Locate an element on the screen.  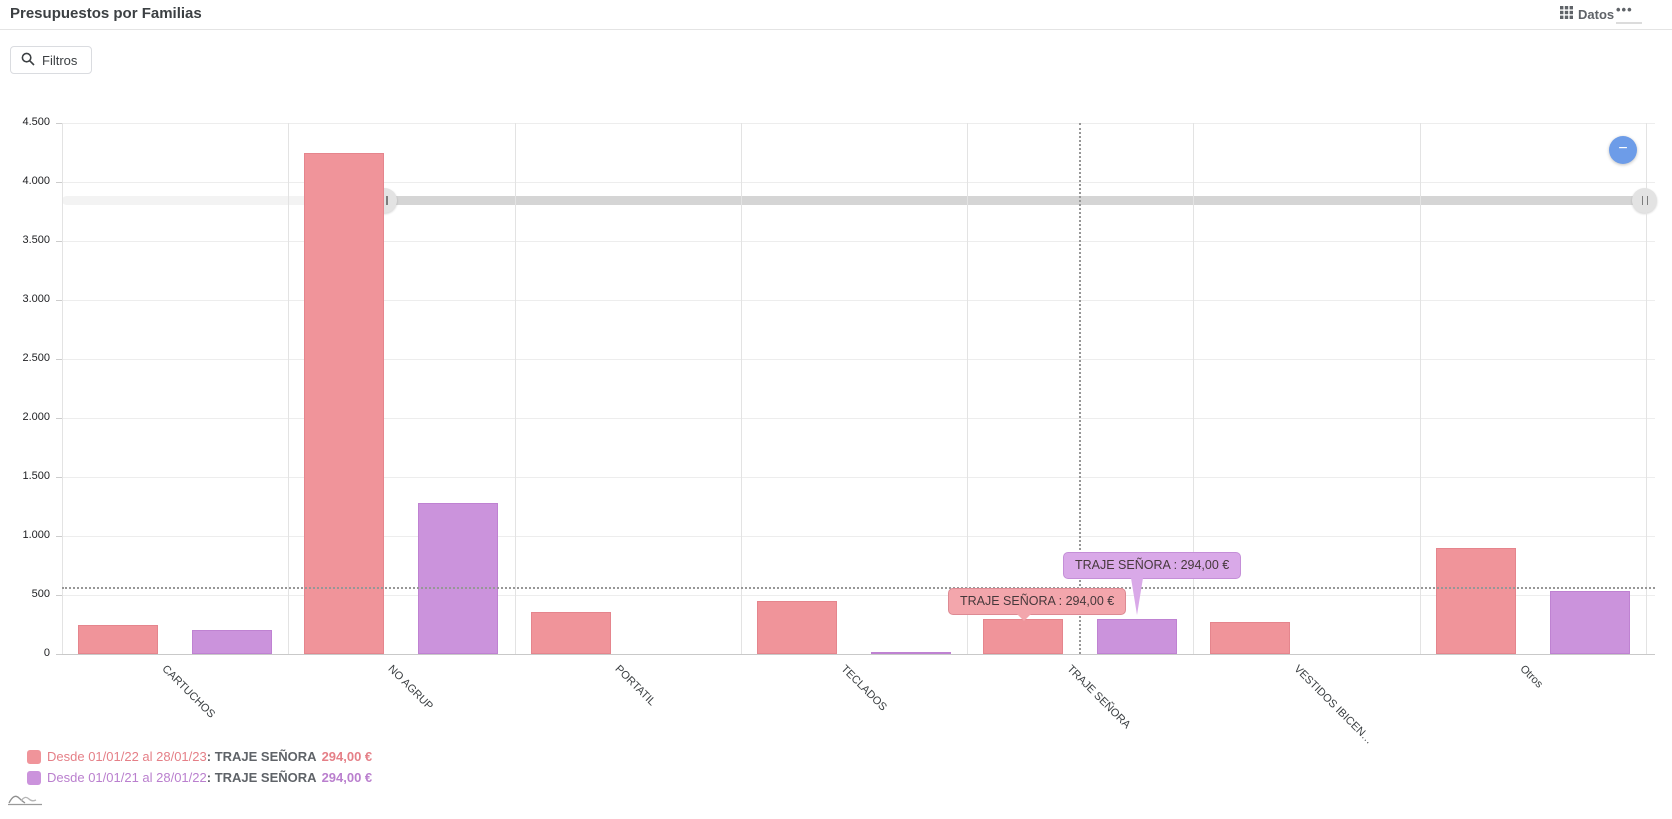
datos-label: Datos is located at coordinates (1596, 14).